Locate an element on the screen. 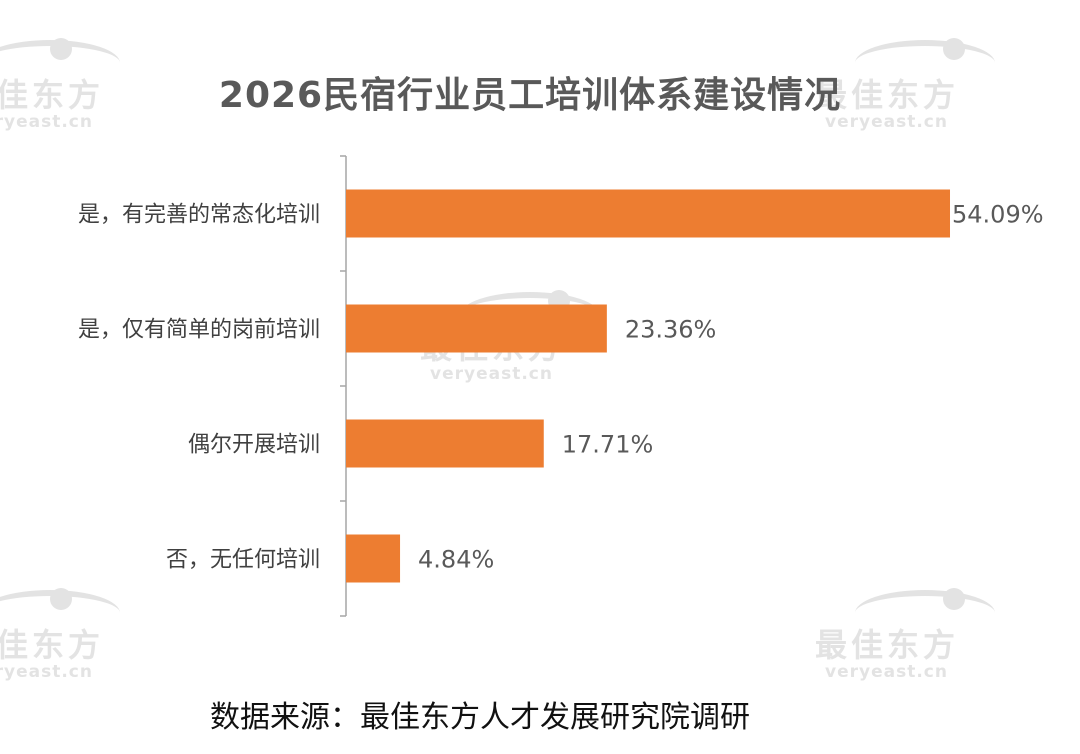  category-label: 是，有完善的常态化培训 is located at coordinates (199, 215).